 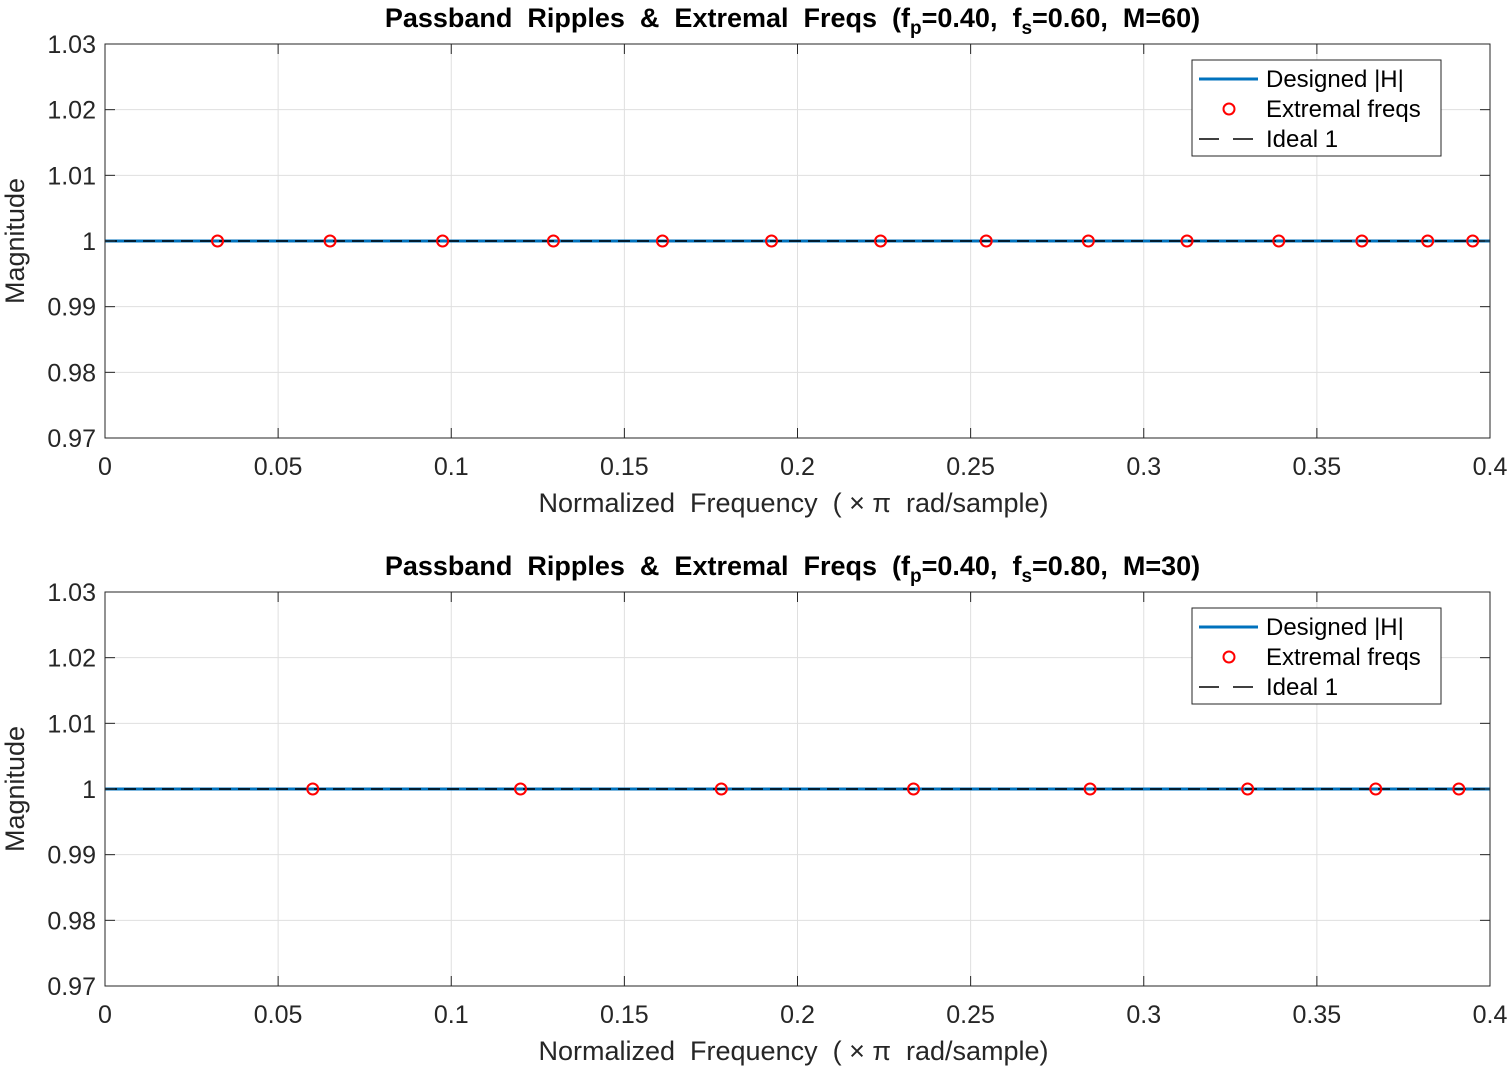 What do you see at coordinates (1116, 566) in the screenshot?
I see `title-segment: =0.80, M=30)` at bounding box center [1116, 566].